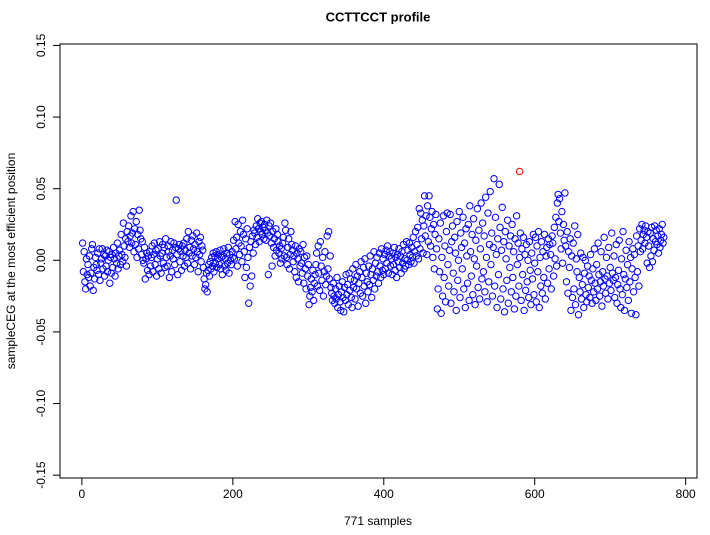 This screenshot has width=710, height=535. Describe the element at coordinates (686, 494) in the screenshot. I see `x-tick-label: 800` at that location.